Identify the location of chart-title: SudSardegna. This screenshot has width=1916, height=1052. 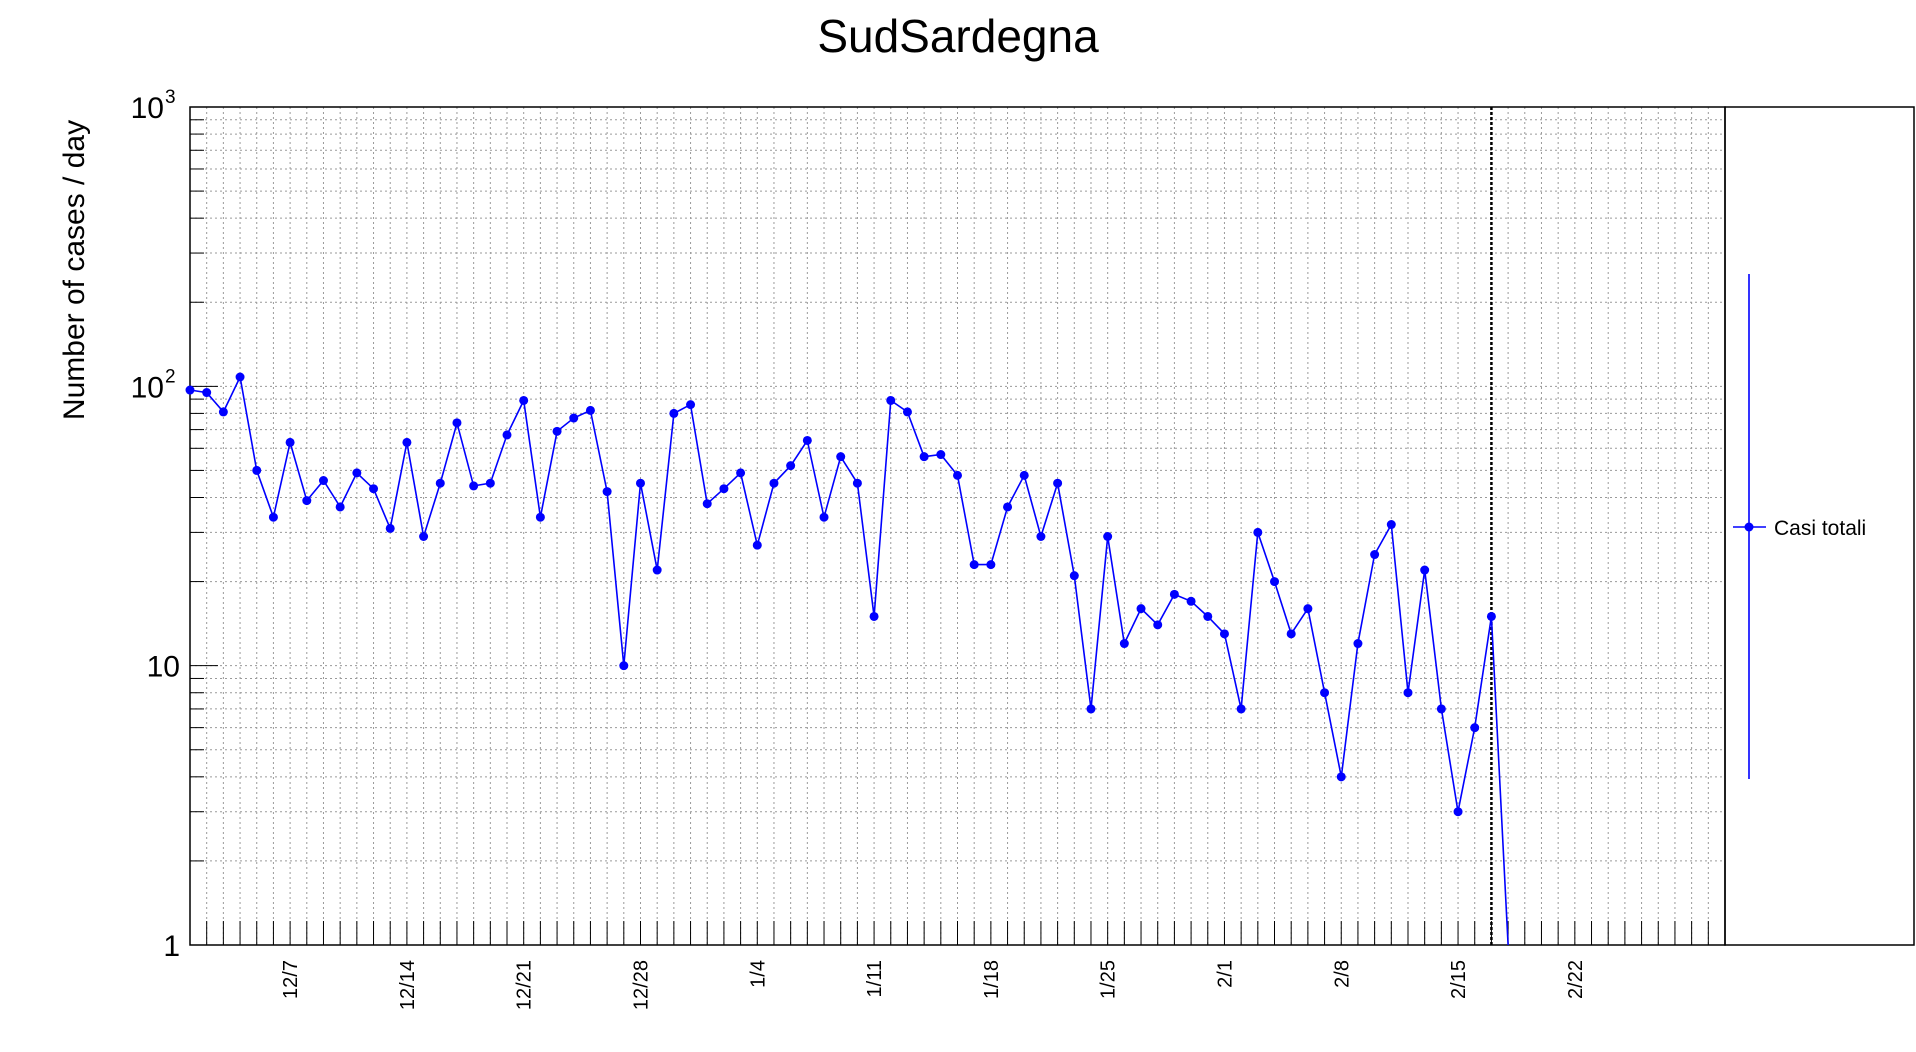
(958, 36).